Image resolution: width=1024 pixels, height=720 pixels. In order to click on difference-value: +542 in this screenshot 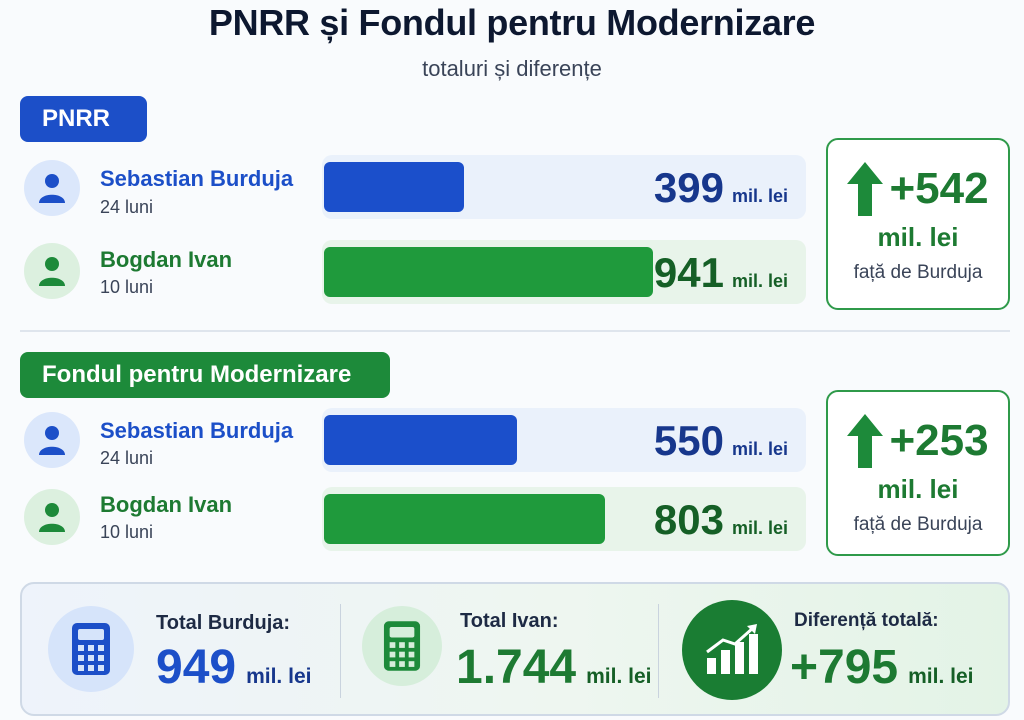, I will do `click(939, 188)`.